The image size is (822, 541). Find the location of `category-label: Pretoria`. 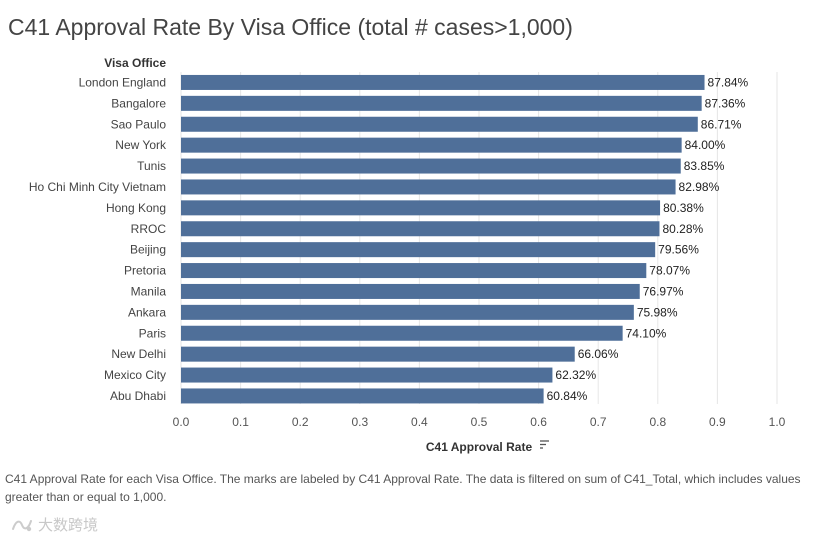

category-label: Pretoria is located at coordinates (145, 271).